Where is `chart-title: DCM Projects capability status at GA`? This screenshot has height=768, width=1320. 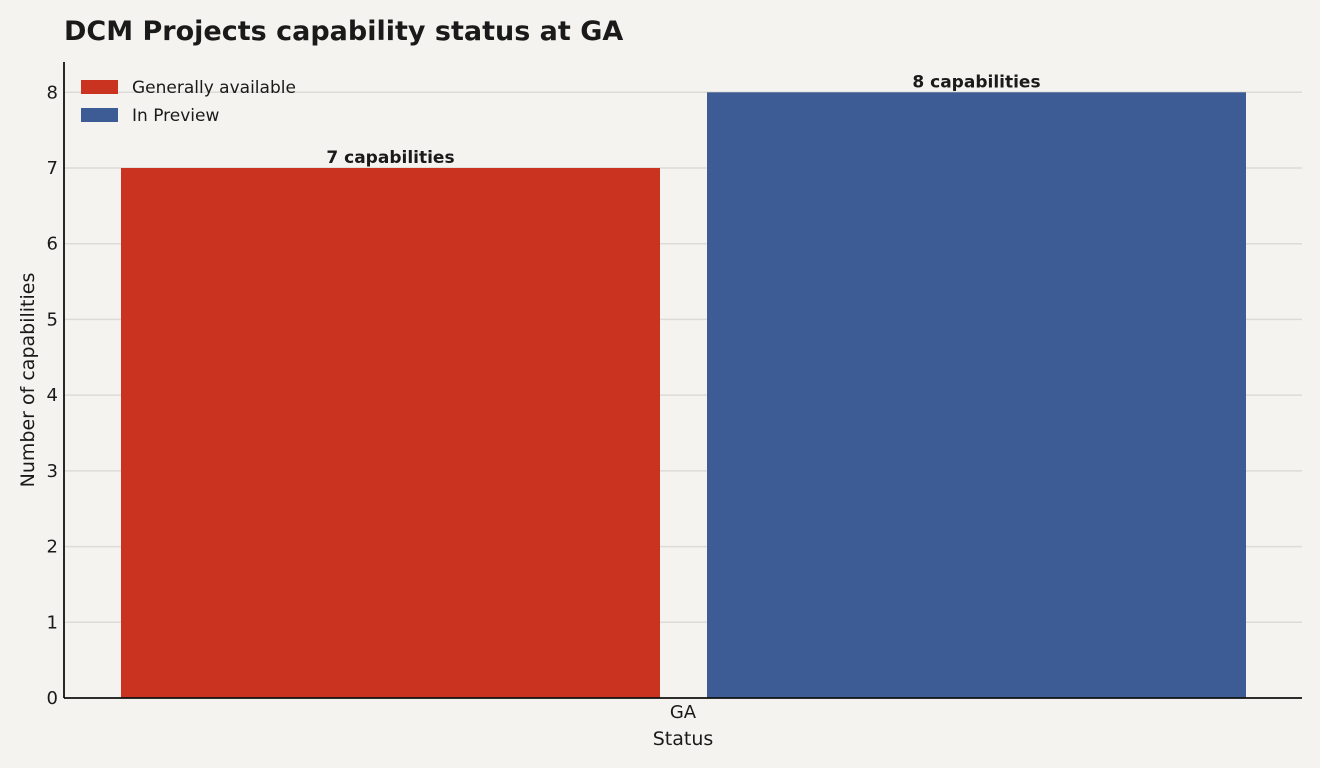 chart-title: DCM Projects capability status at GA is located at coordinates (343, 31).